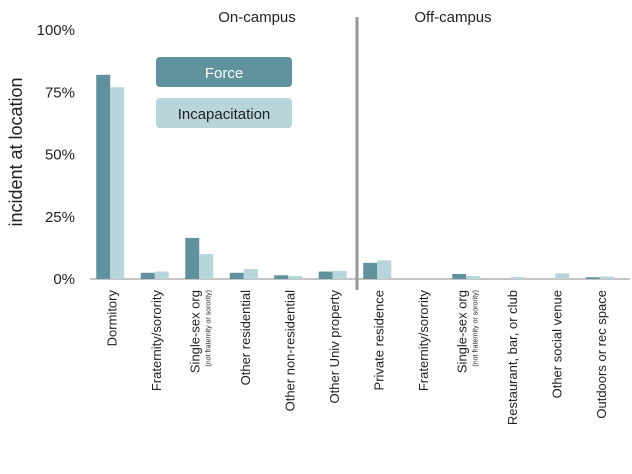 Image resolution: width=632 pixels, height=474 pixels. Describe the element at coordinates (512, 357) in the screenshot. I see `category-label: Restaurant, bar, or club` at that location.